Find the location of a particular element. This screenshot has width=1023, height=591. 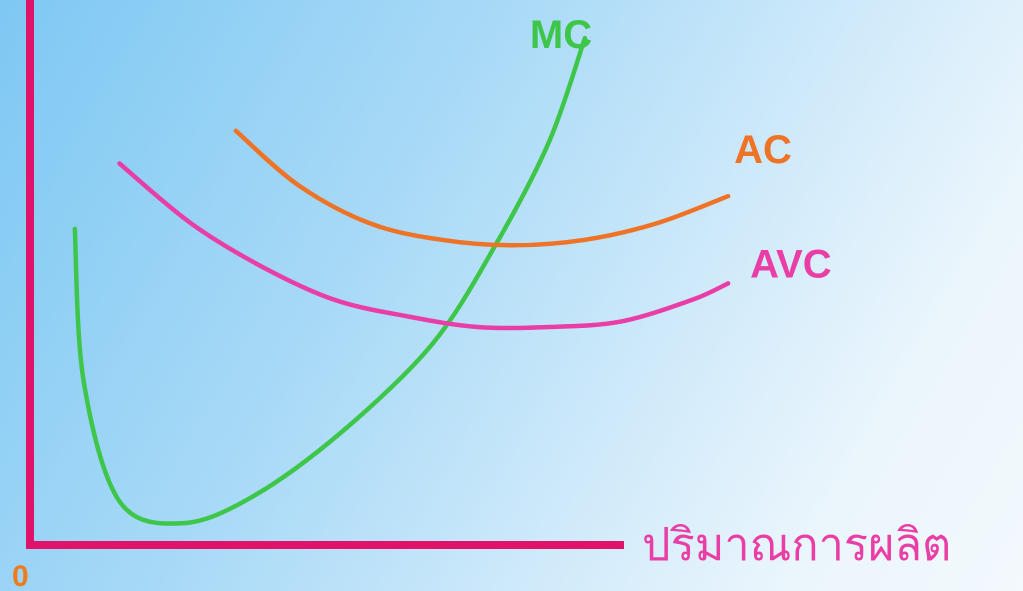

origin-label: 0 is located at coordinates (20, 575).